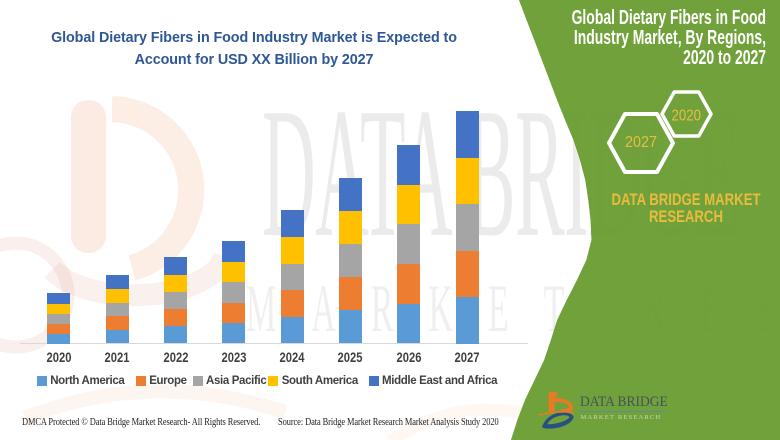  Describe the element at coordinates (641, 142) in the screenshot. I see `svg-text: 2027` at that location.